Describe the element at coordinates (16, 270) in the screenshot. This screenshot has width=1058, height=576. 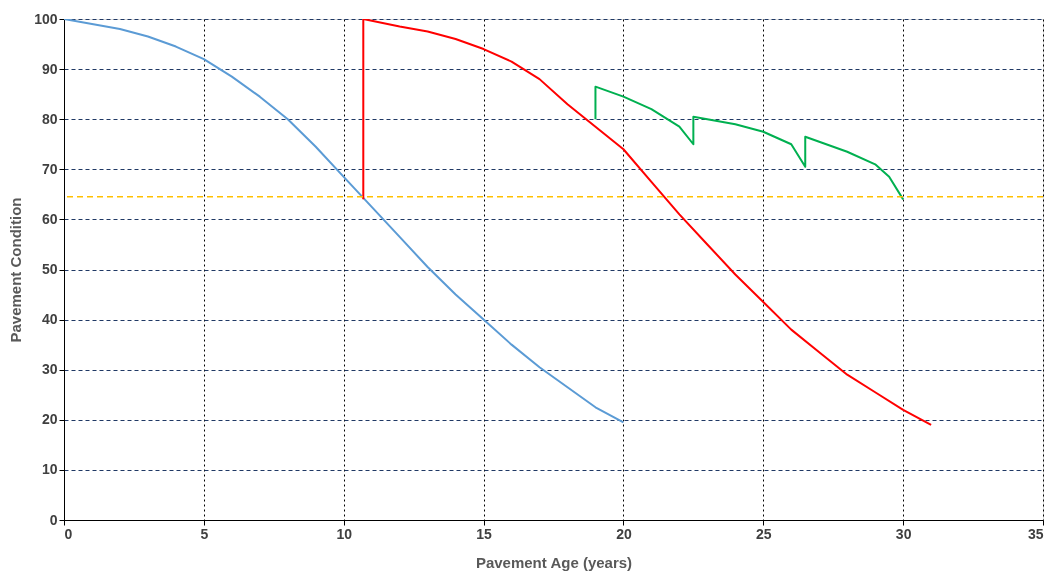
I see `y-axis-title: Pavement Condition` at that location.